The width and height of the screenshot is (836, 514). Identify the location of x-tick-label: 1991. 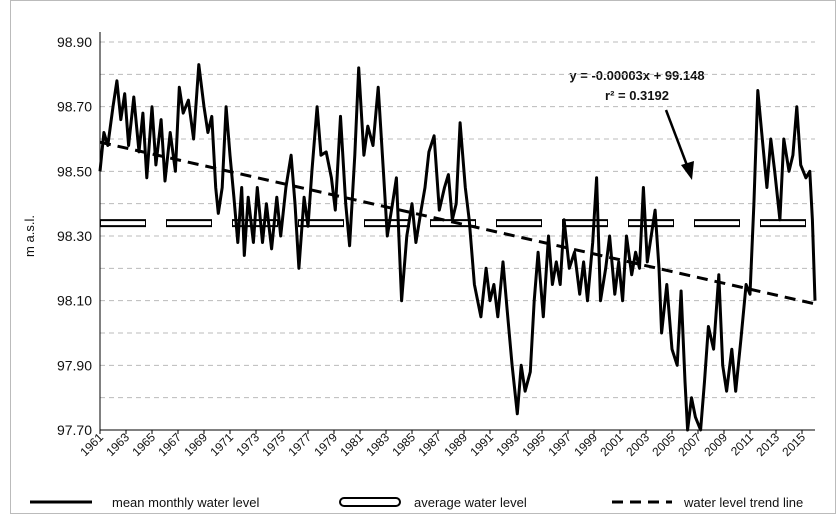
(481, 444).